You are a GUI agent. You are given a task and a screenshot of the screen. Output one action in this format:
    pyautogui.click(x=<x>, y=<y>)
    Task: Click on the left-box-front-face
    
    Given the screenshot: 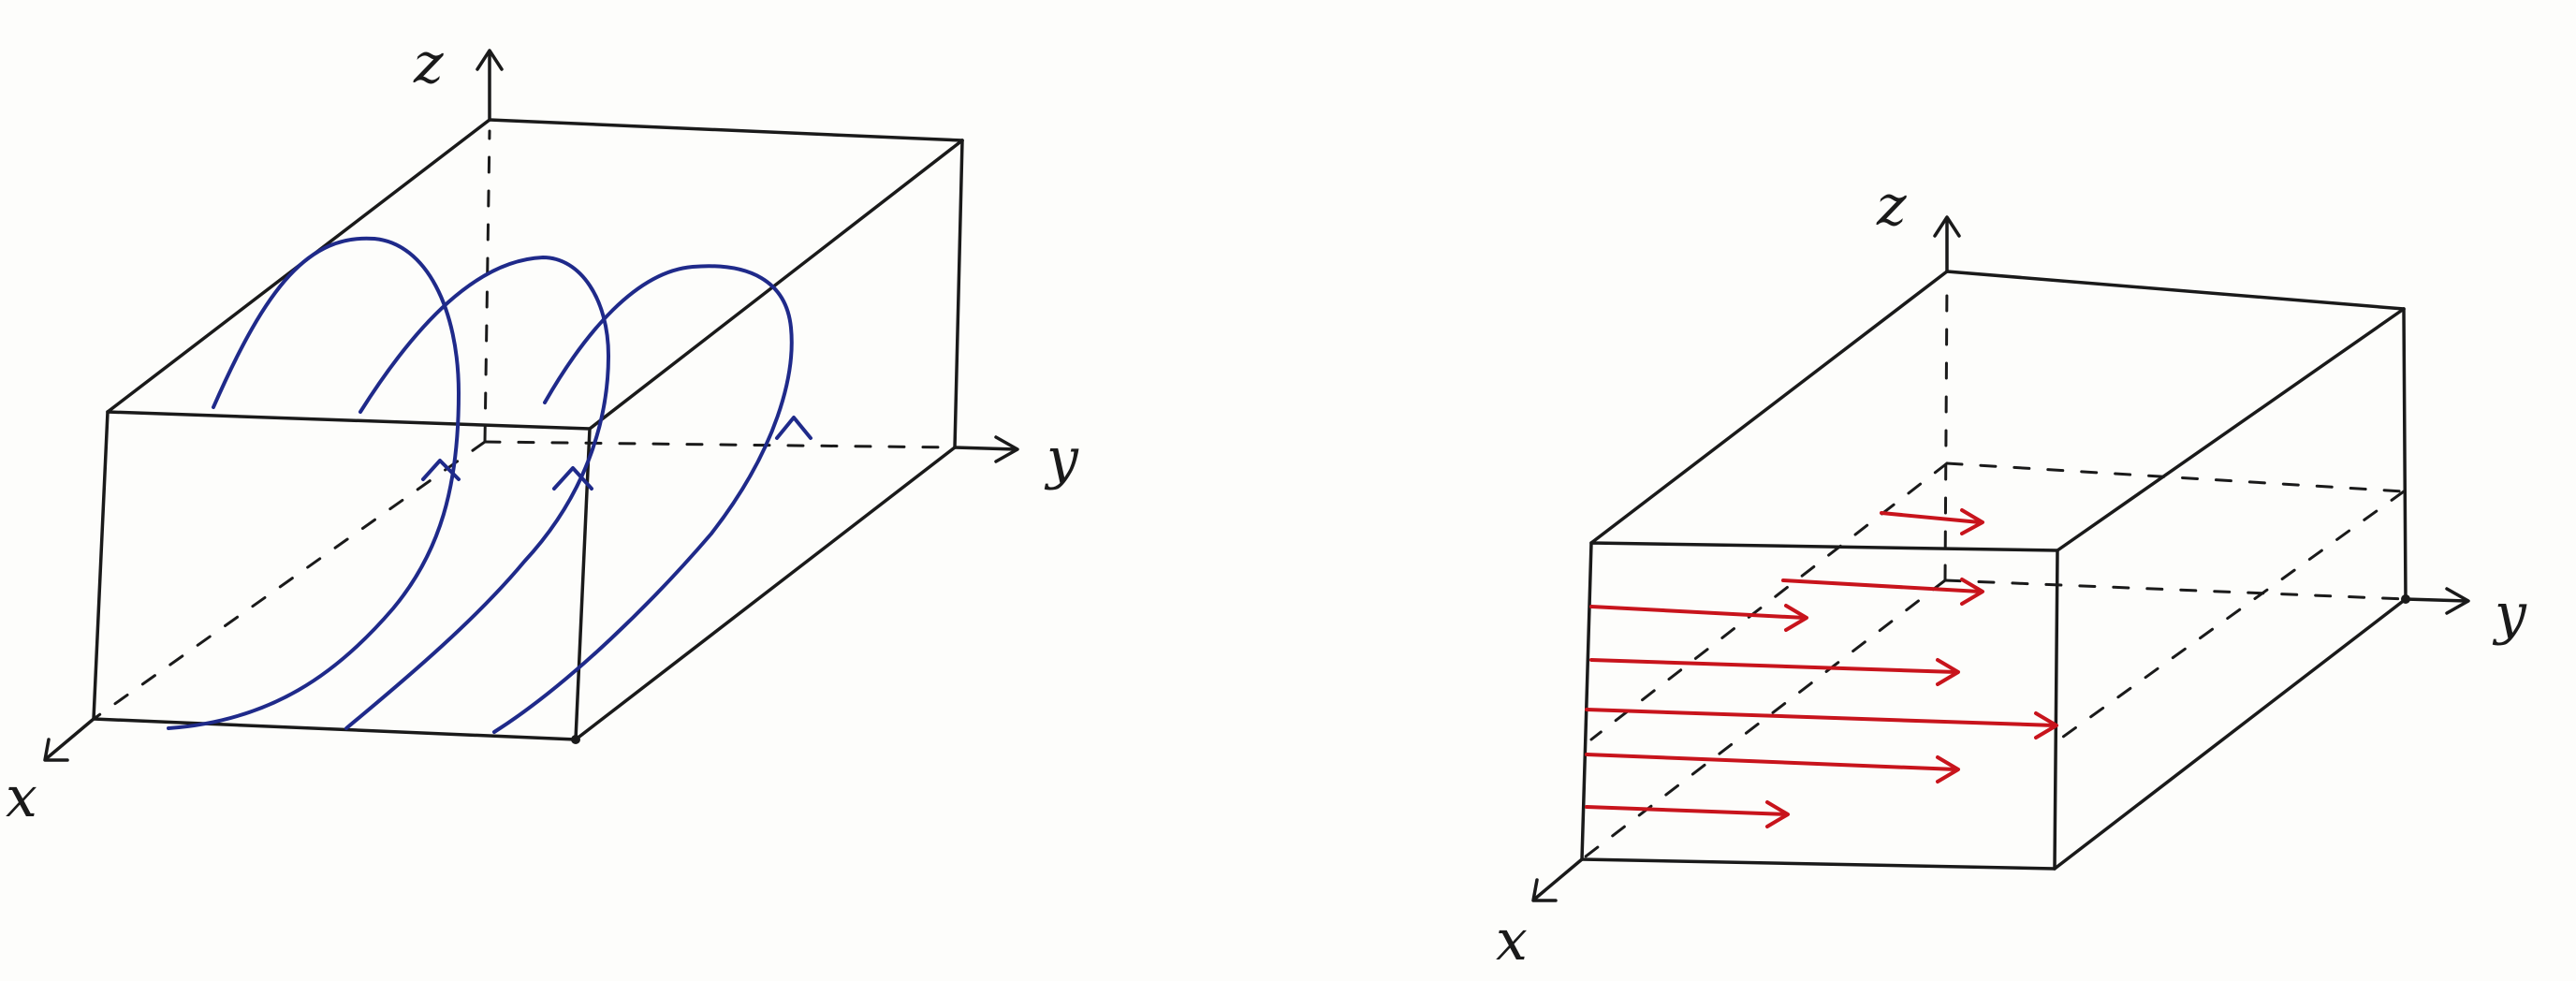 What is the action you would take?
    pyautogui.click(x=342, y=575)
    